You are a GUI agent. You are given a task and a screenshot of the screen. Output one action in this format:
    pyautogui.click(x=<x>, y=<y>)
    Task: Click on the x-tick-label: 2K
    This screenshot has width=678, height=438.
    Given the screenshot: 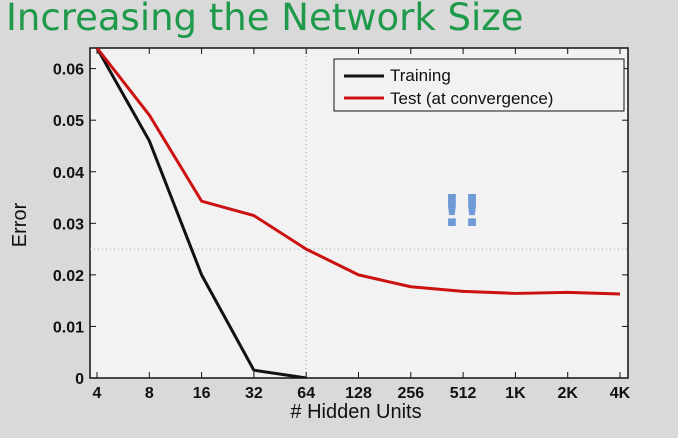 What is the action you would take?
    pyautogui.click(x=567, y=393)
    